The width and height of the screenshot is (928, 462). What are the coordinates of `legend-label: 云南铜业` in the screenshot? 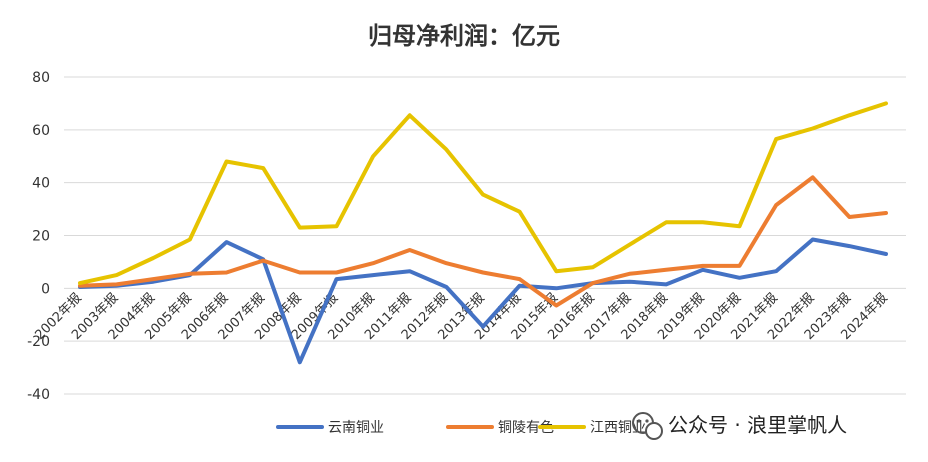 It's located at (356, 428).